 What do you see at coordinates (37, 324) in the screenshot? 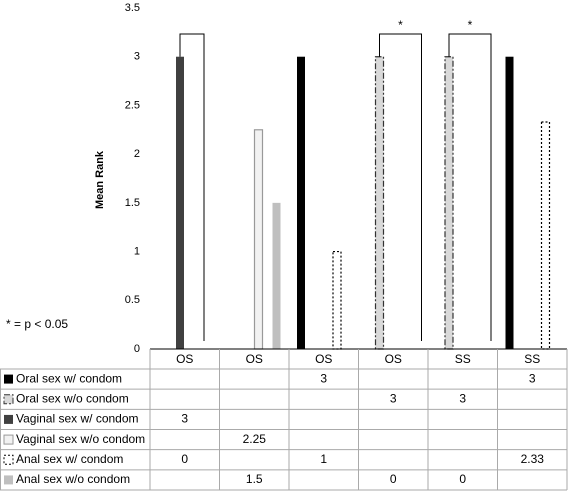
I see `significance-note: * = p < 0.05` at bounding box center [37, 324].